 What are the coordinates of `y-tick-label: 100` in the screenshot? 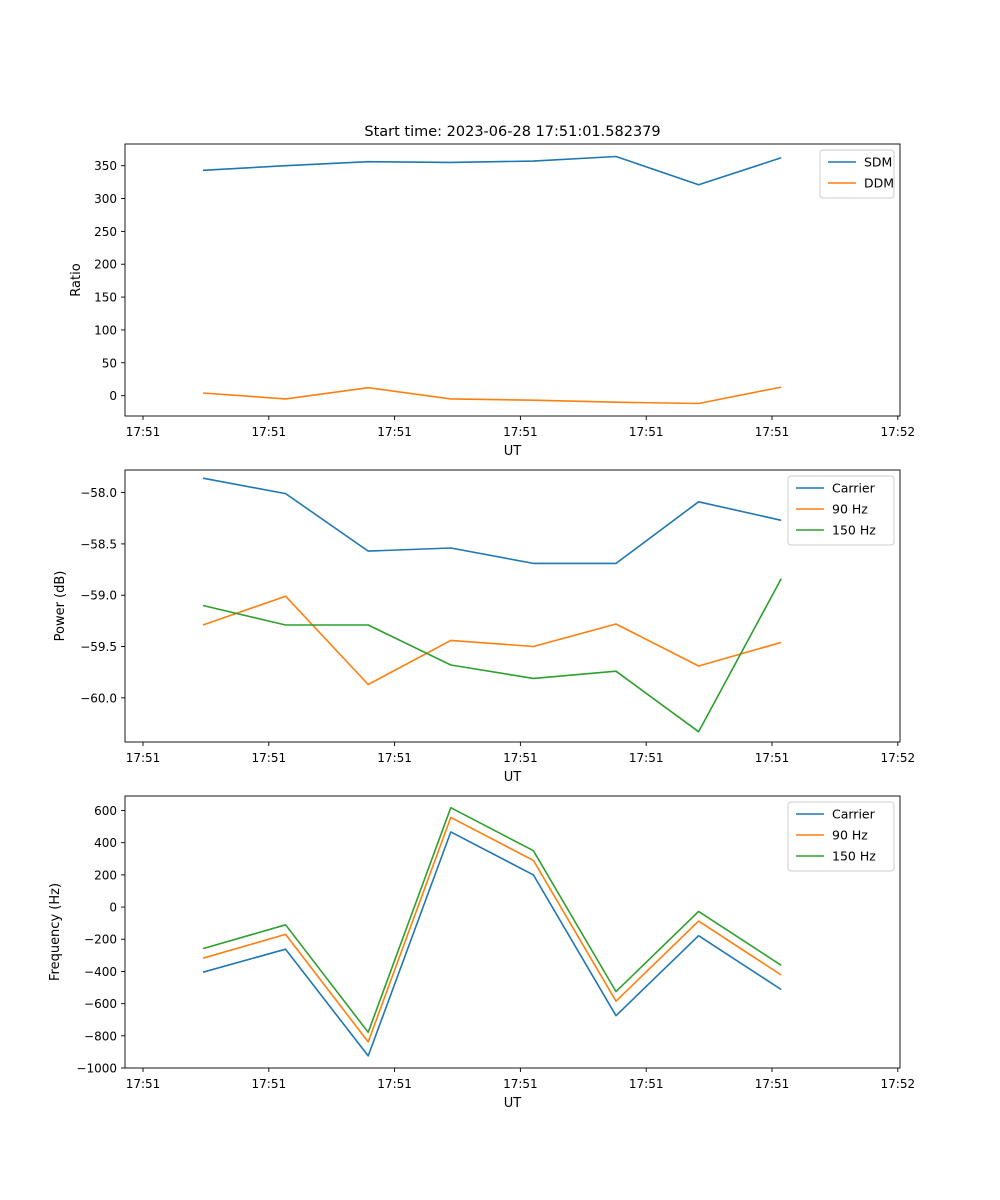 It's located at (105, 330).